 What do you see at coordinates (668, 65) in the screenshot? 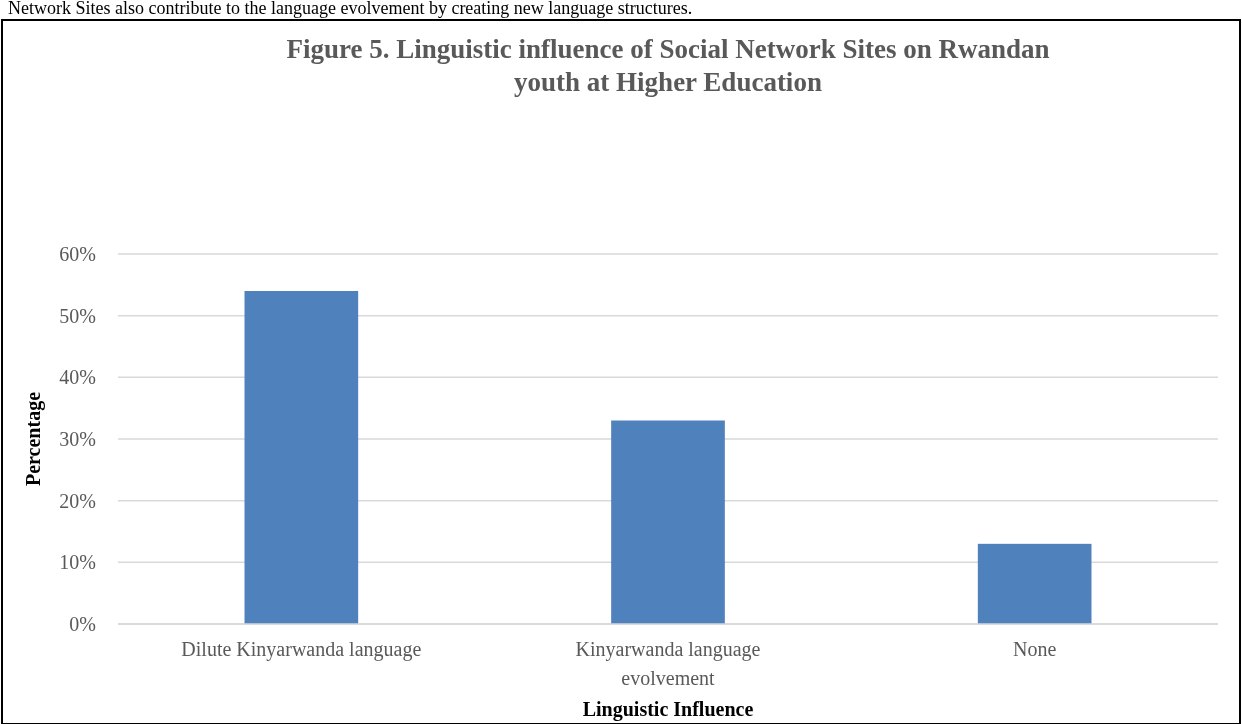
I see `chart-title: Figure 5. Linguistic influence of Social Network Sites on Rwandan youth at Higher Education` at bounding box center [668, 65].